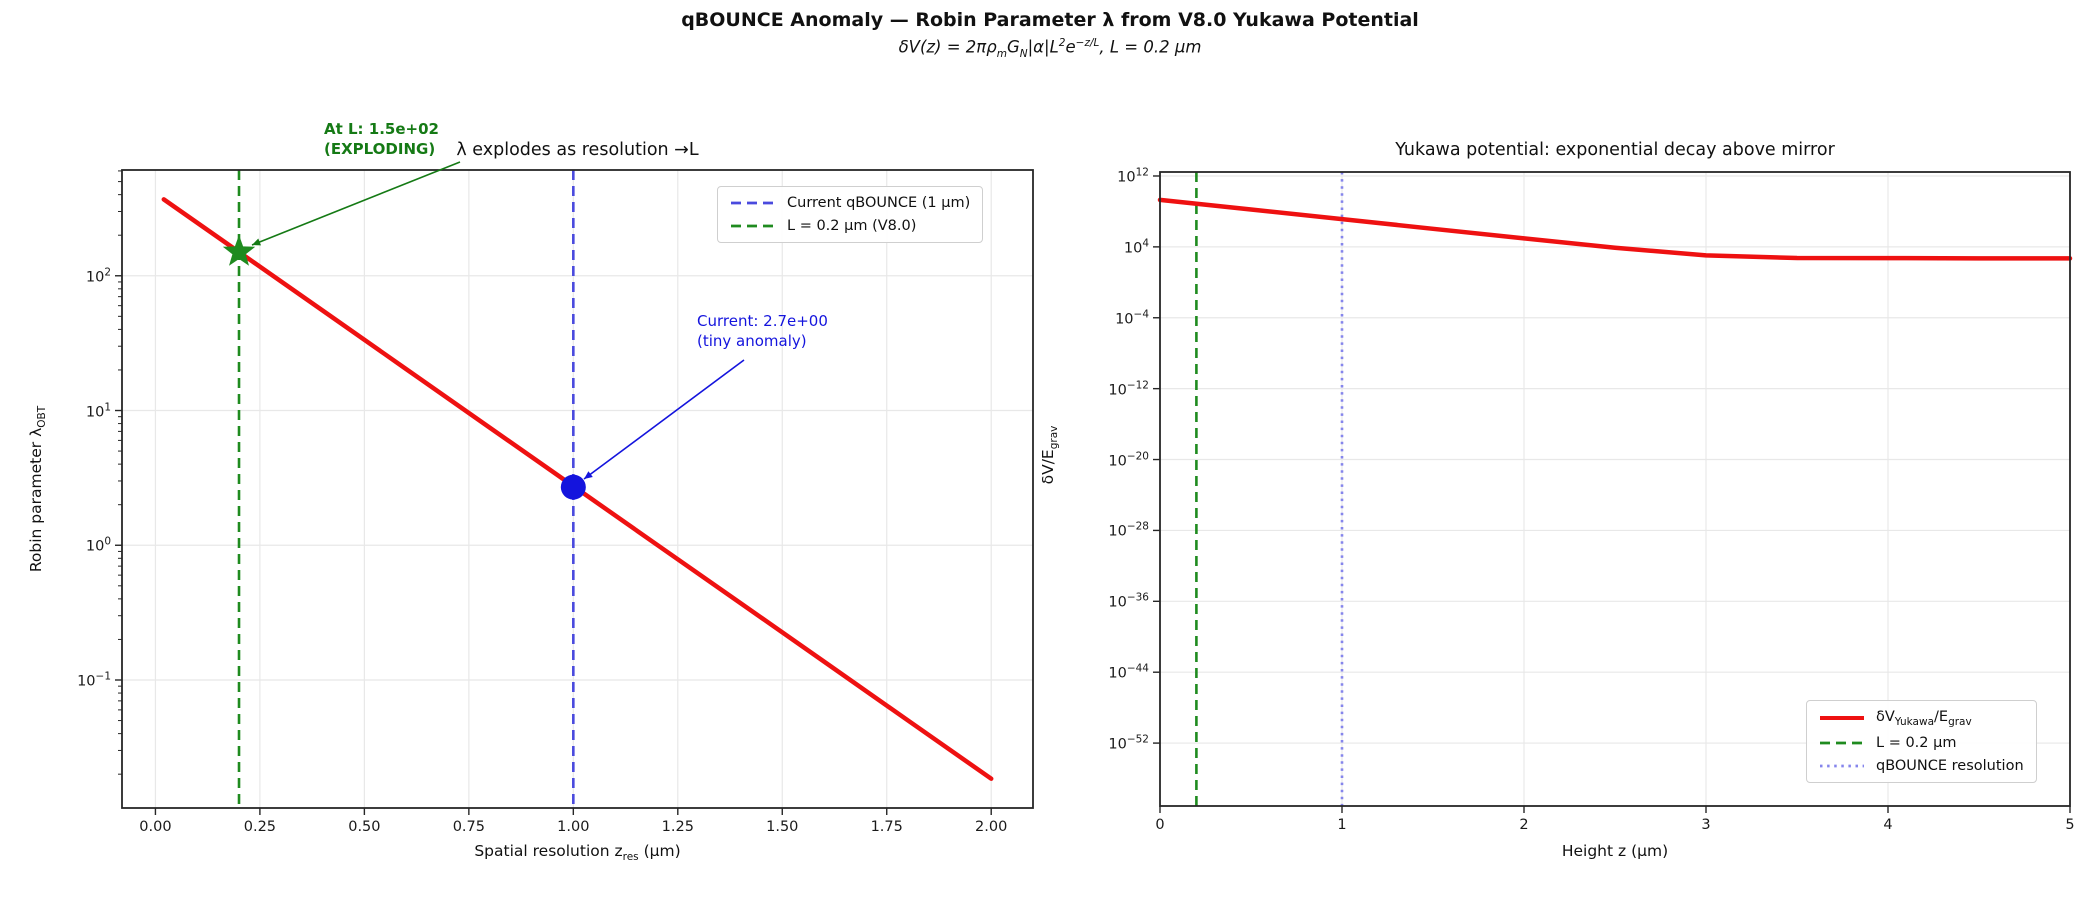 This screenshot has width=2100, height=900. I want to click on y-tick-label: 10⁻¹, so click(94, 680).